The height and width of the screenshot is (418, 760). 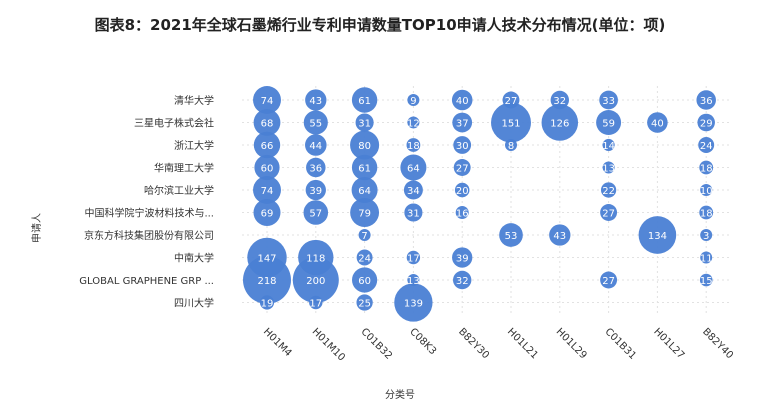 I want to click on x-tick-label: H01L27, so click(x=668, y=343).